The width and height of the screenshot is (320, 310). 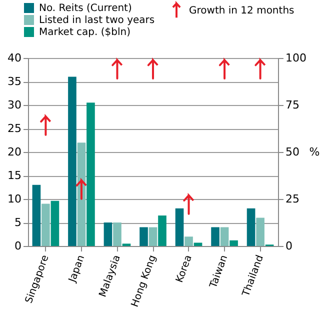 What do you see at coordinates (241, 11) in the screenshot?
I see `legend-label: Growth in 12 months` at bounding box center [241, 11].